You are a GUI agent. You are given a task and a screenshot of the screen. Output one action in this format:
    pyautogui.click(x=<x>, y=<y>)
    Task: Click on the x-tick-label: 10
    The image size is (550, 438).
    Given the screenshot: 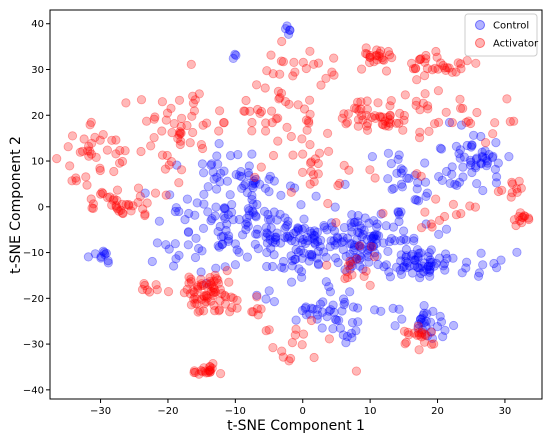 What is the action you would take?
    pyautogui.click(x=370, y=411)
    